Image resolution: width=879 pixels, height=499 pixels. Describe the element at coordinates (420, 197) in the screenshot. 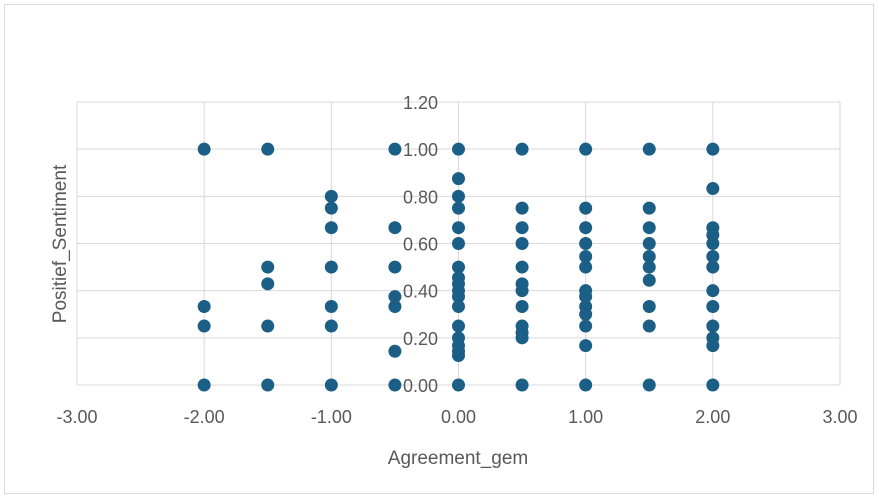

I see `y-tick-label: 0.80` at that location.